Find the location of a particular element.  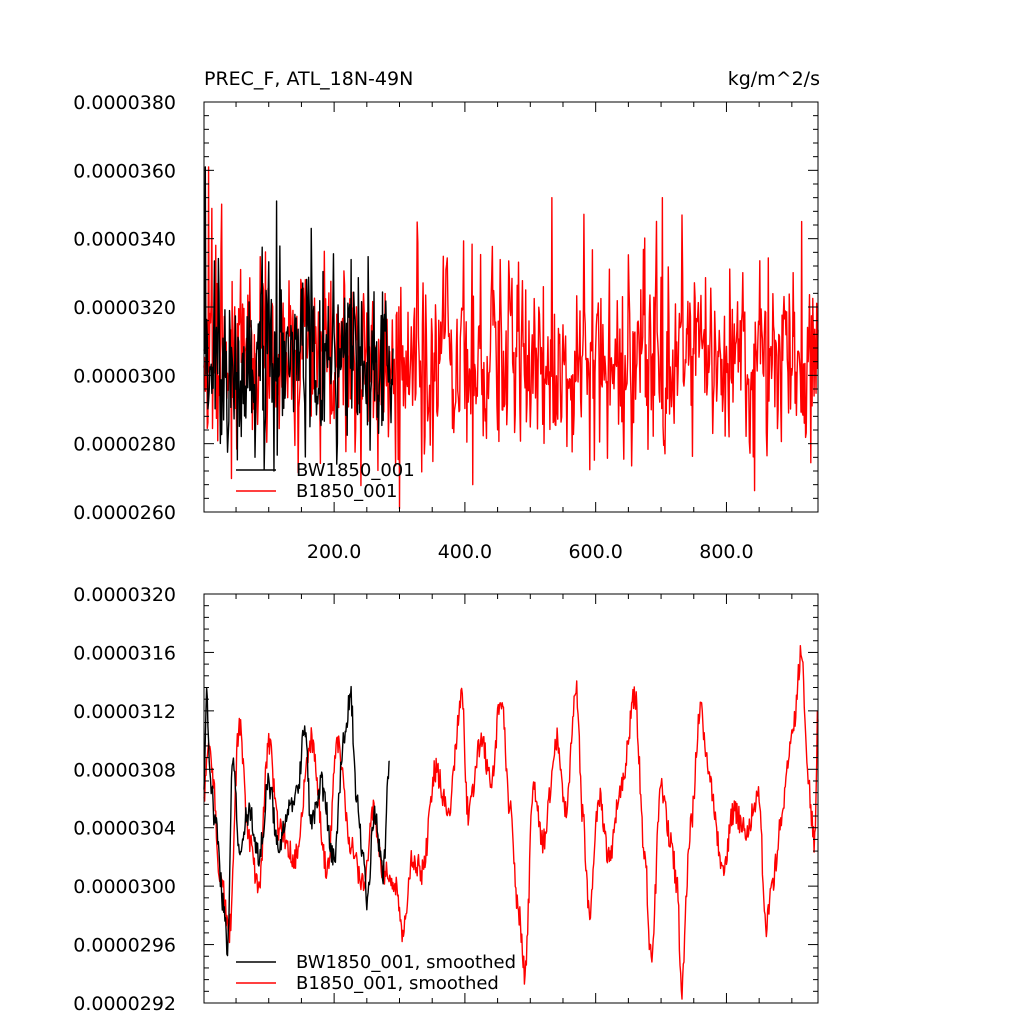

bottom-panel-y-tick-label: 0.0000304 is located at coordinates (124, 829).